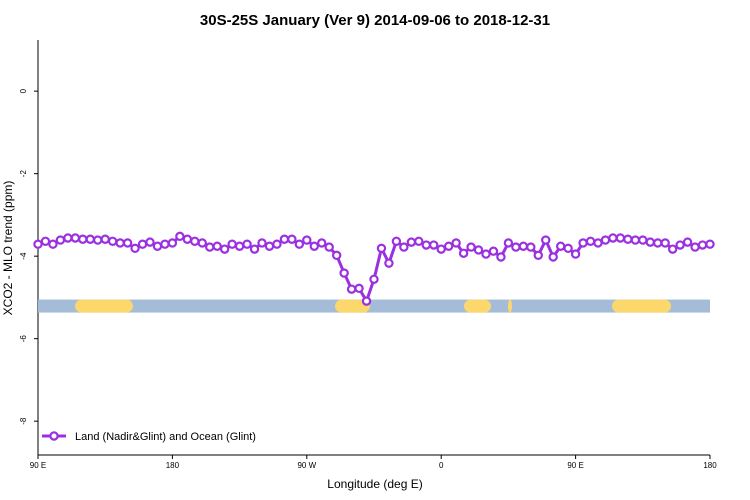 Image resolution: width=750 pixels, height=500 pixels. What do you see at coordinates (23, 174) in the screenshot?
I see `y-tick-label: -2` at bounding box center [23, 174].